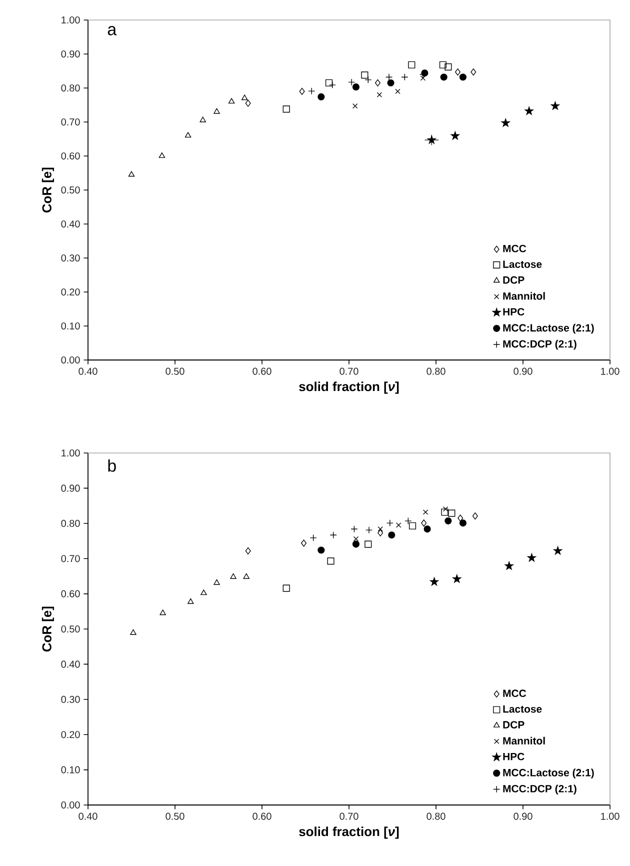 The width and height of the screenshot is (630, 866). Describe the element at coordinates (513, 280) in the screenshot. I see `legend-label: DCP` at that location.